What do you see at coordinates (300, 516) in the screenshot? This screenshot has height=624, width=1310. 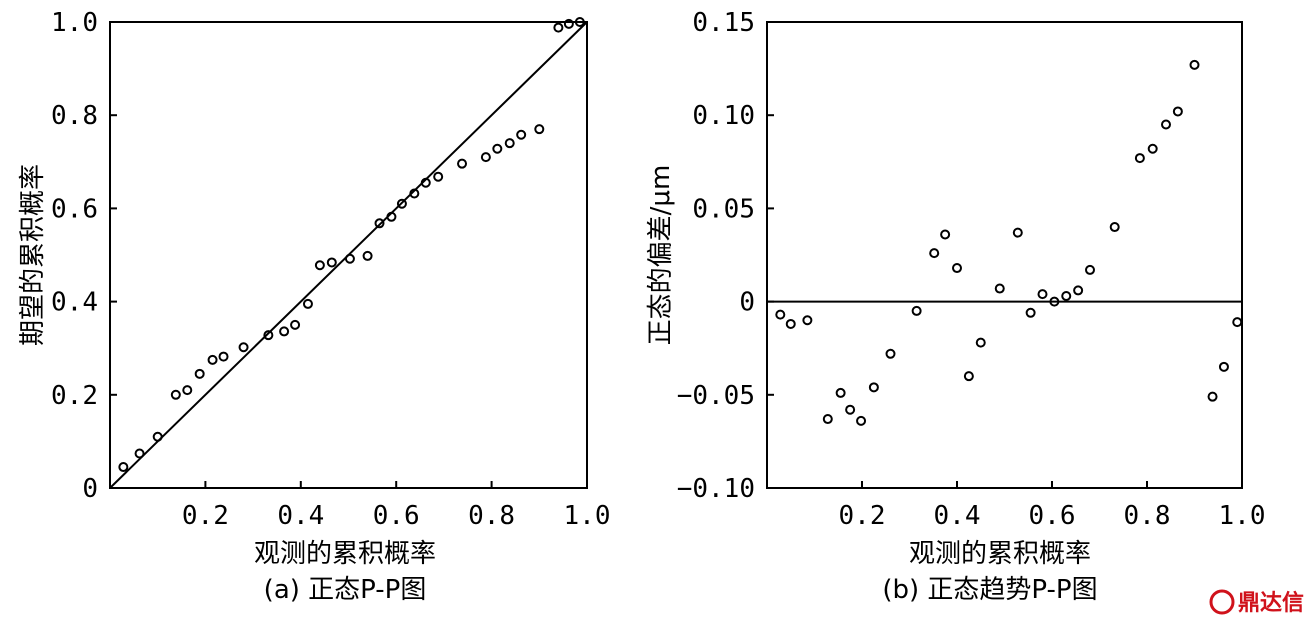 I see `x-tick-label-a: 0.4` at bounding box center [300, 516].